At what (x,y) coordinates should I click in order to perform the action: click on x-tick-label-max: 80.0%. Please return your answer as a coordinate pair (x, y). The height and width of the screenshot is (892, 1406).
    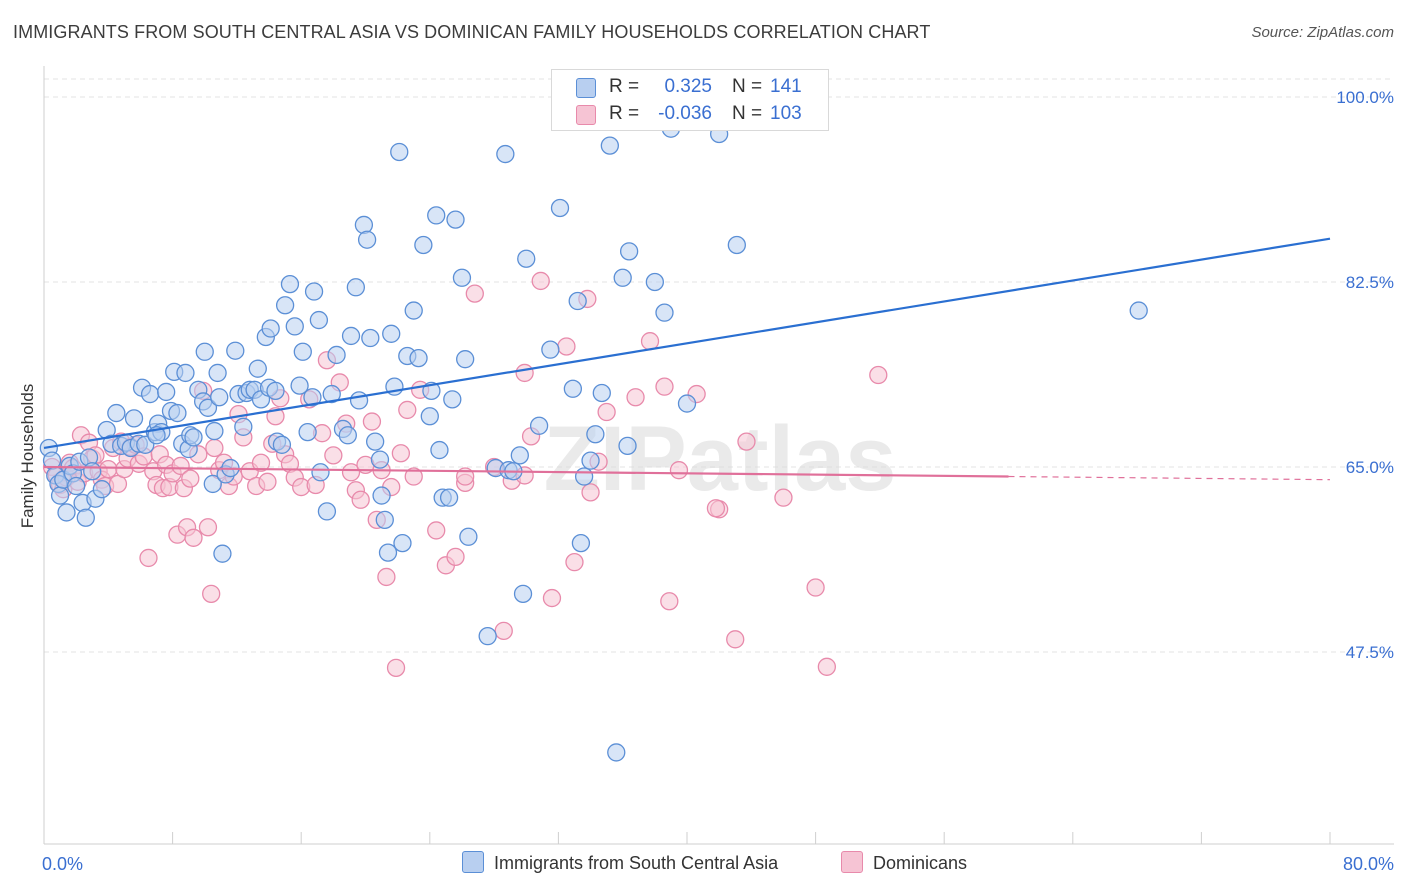
    Looking at the image, I should click on (1368, 864).